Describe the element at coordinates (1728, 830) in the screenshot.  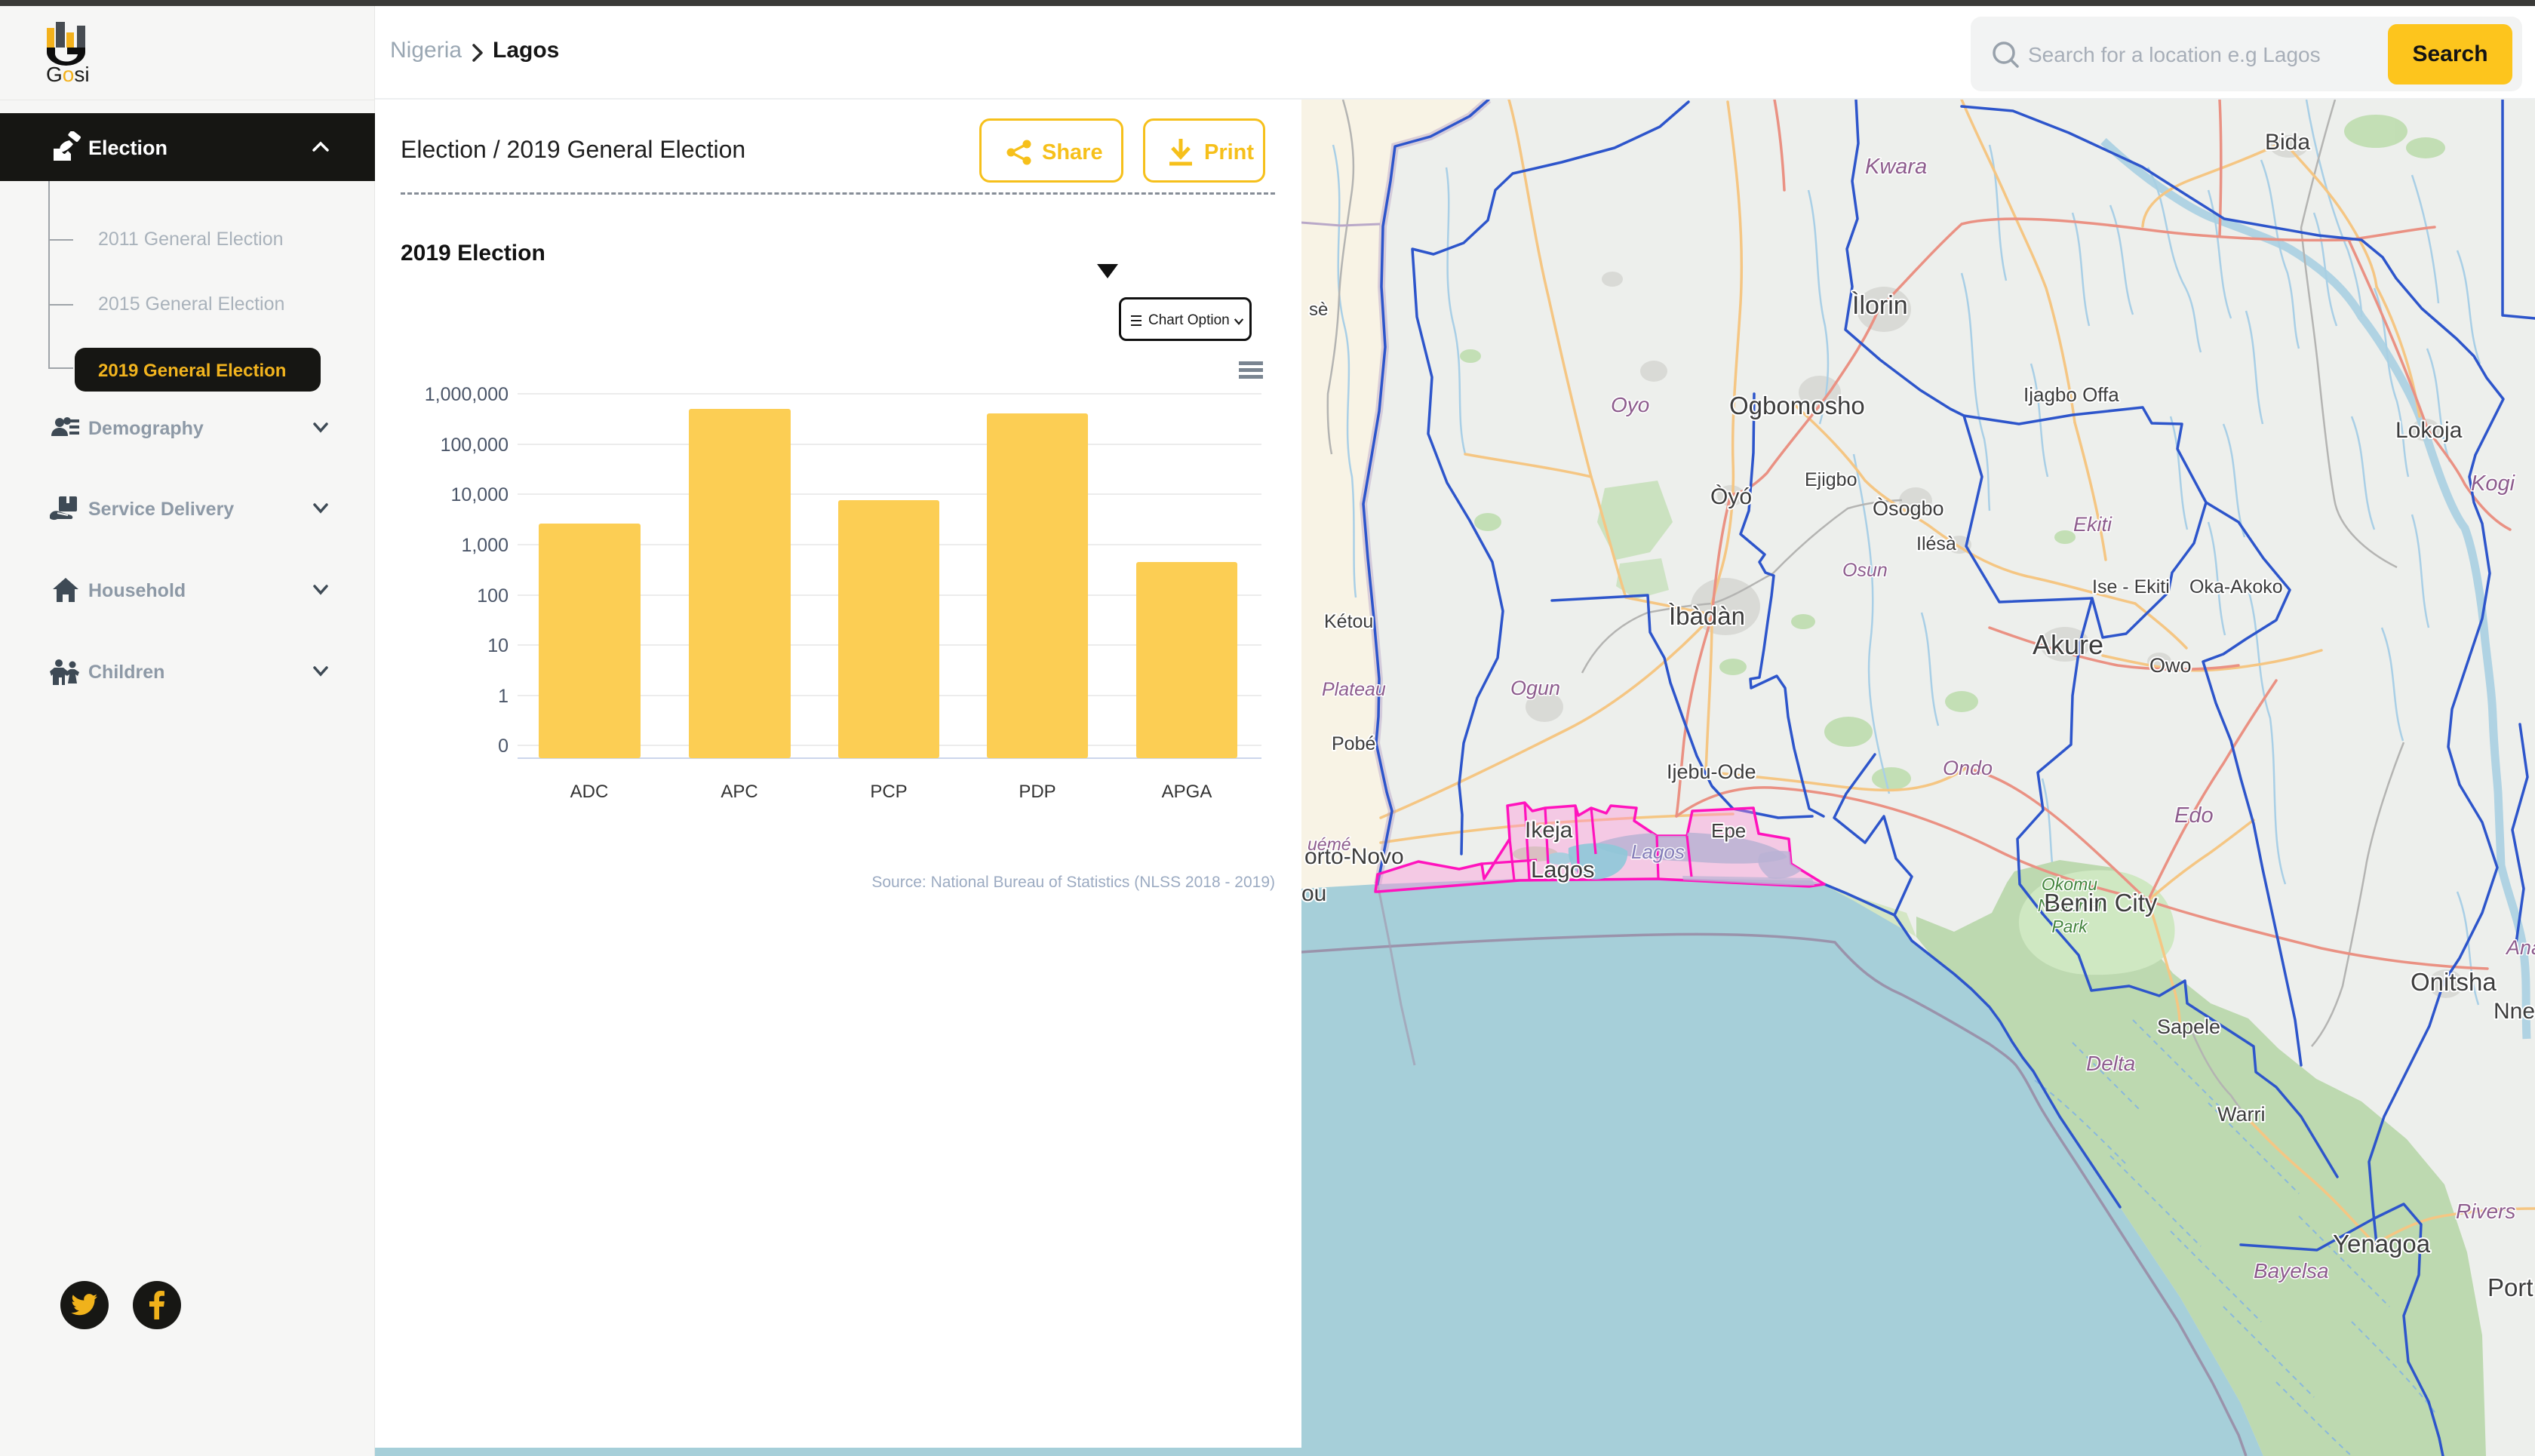
I see `svg-text: Epe` at that location.